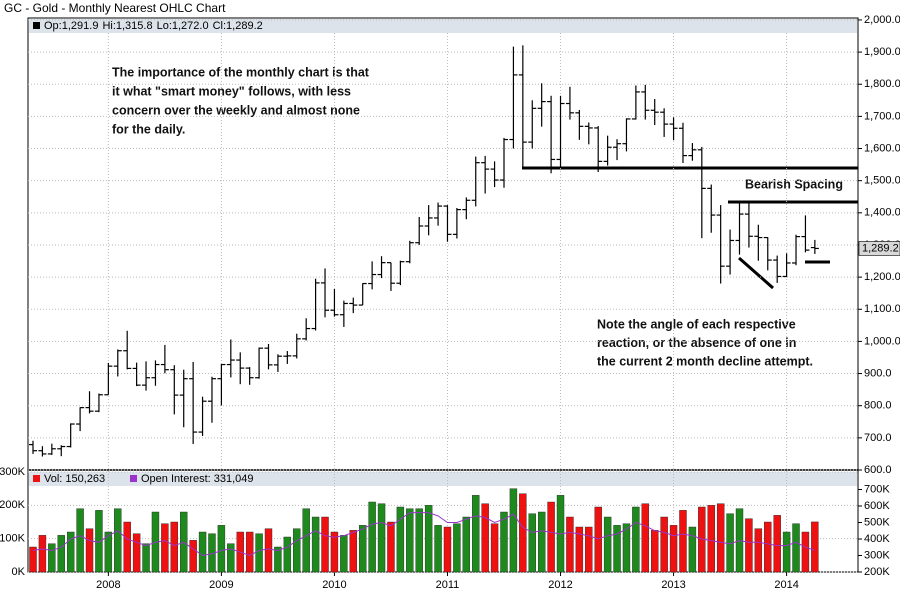 The height and width of the screenshot is (612, 900). Describe the element at coordinates (786, 585) in the screenshot. I see `x-tick-label: 2014` at that location.